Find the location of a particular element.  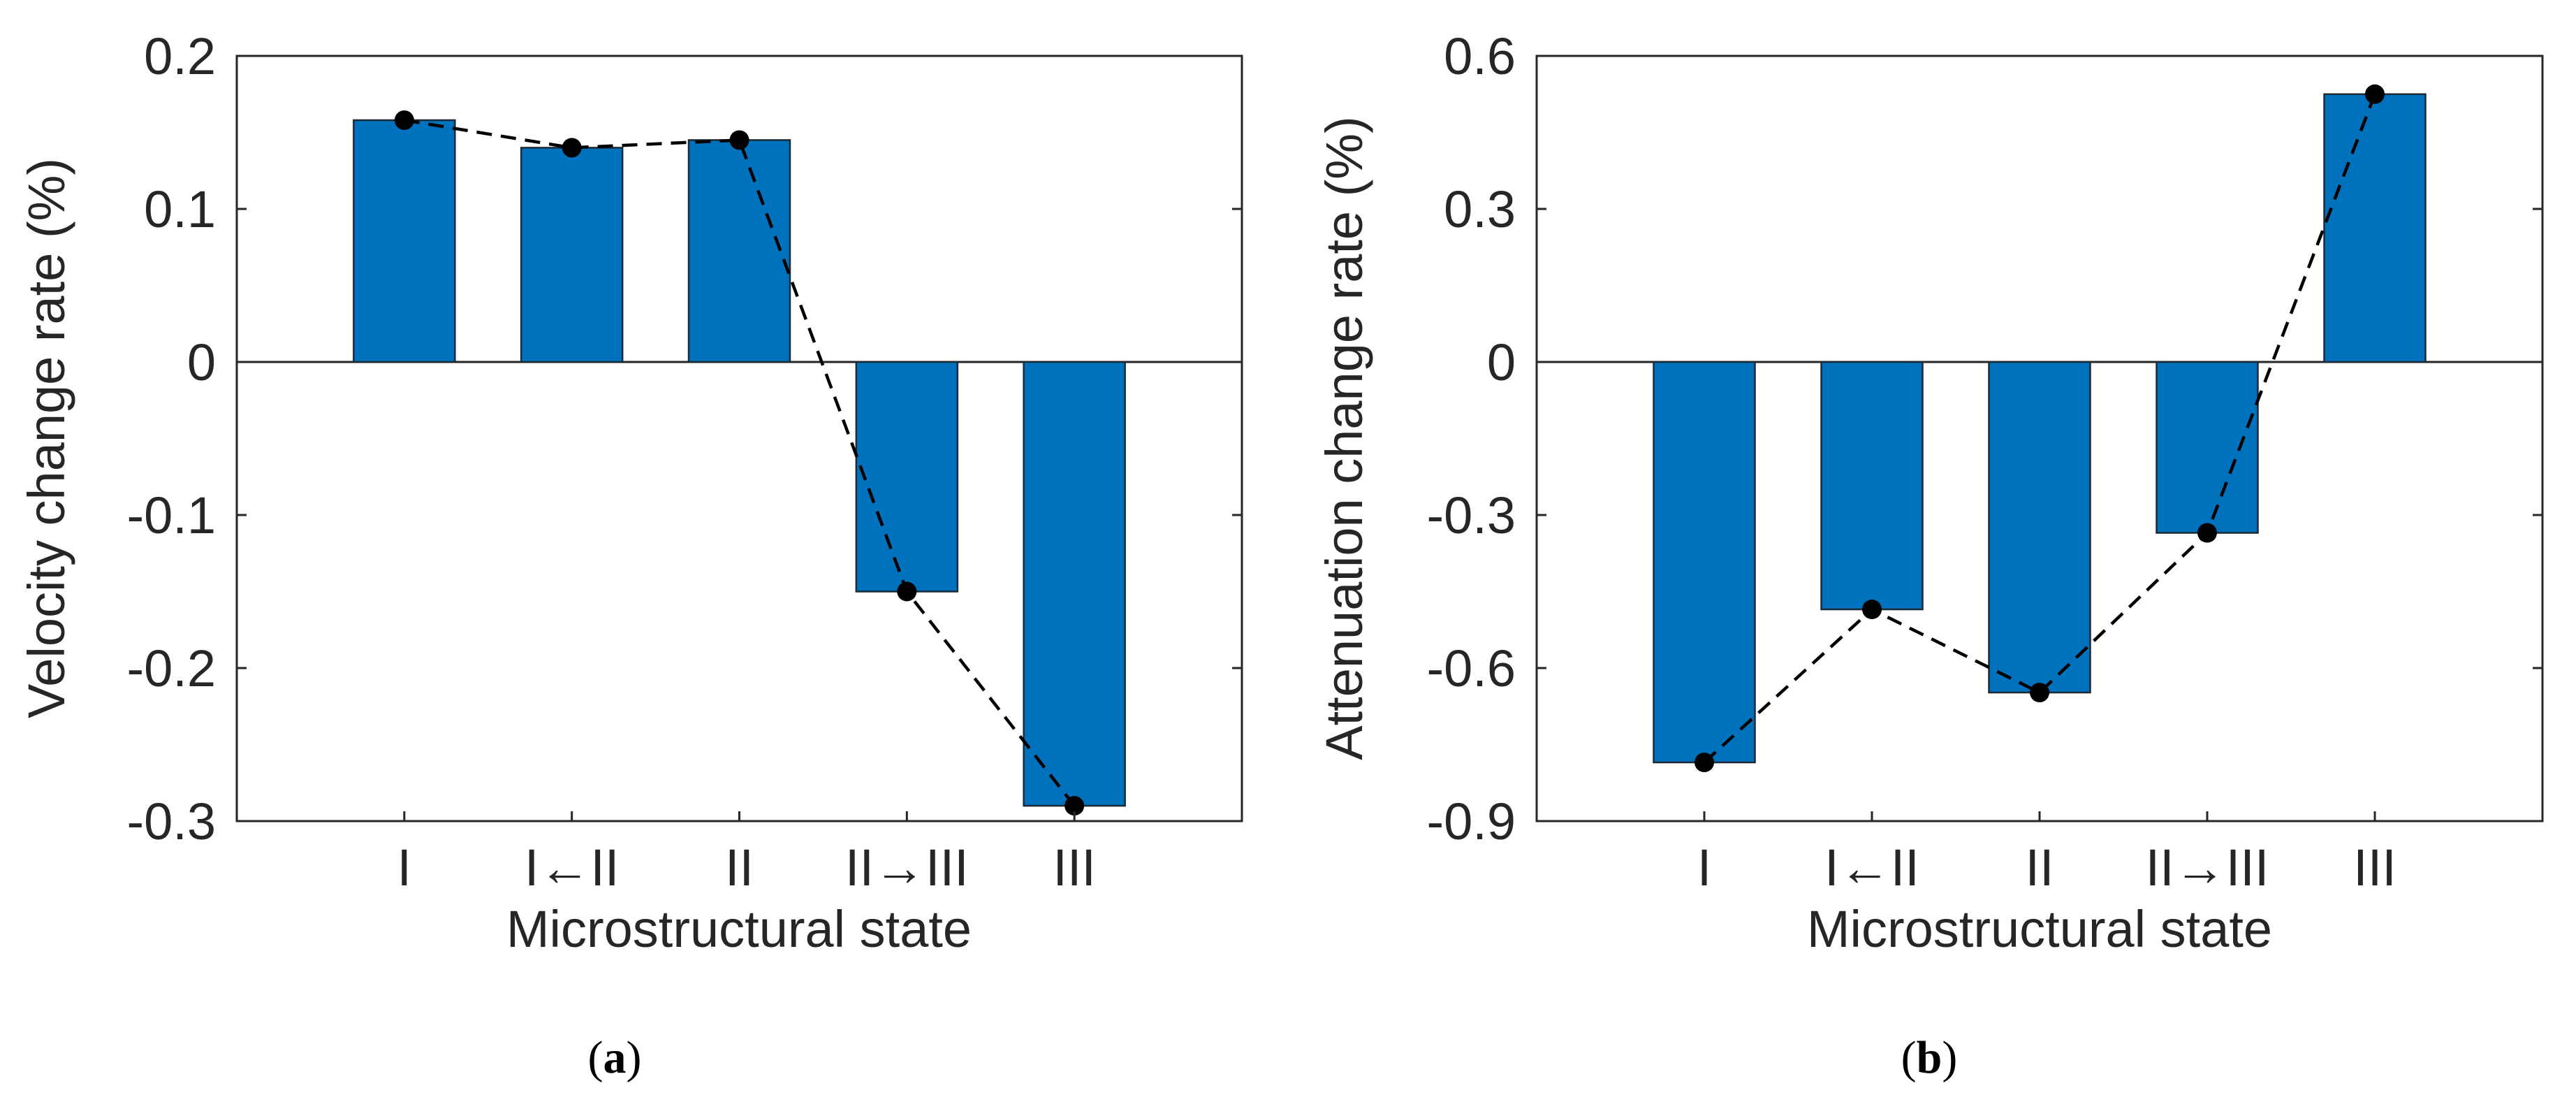

panel-a-ytick-label-4: -0.2 is located at coordinates (171, 668).